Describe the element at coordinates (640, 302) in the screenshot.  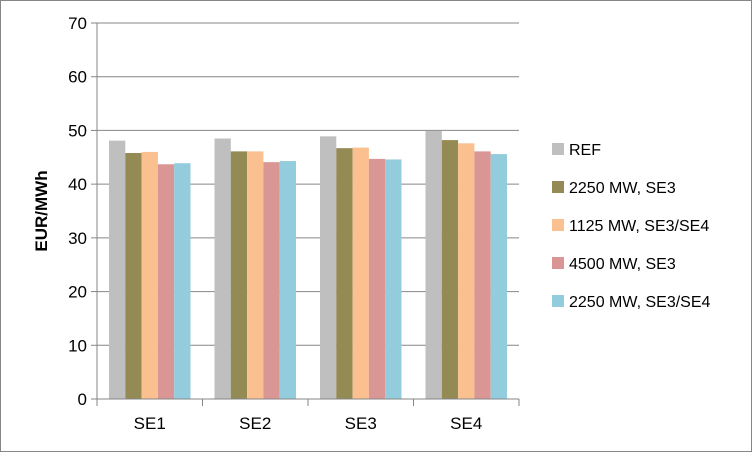
I see `legend-label-5: 2250 MW, SE3/SE4` at that location.